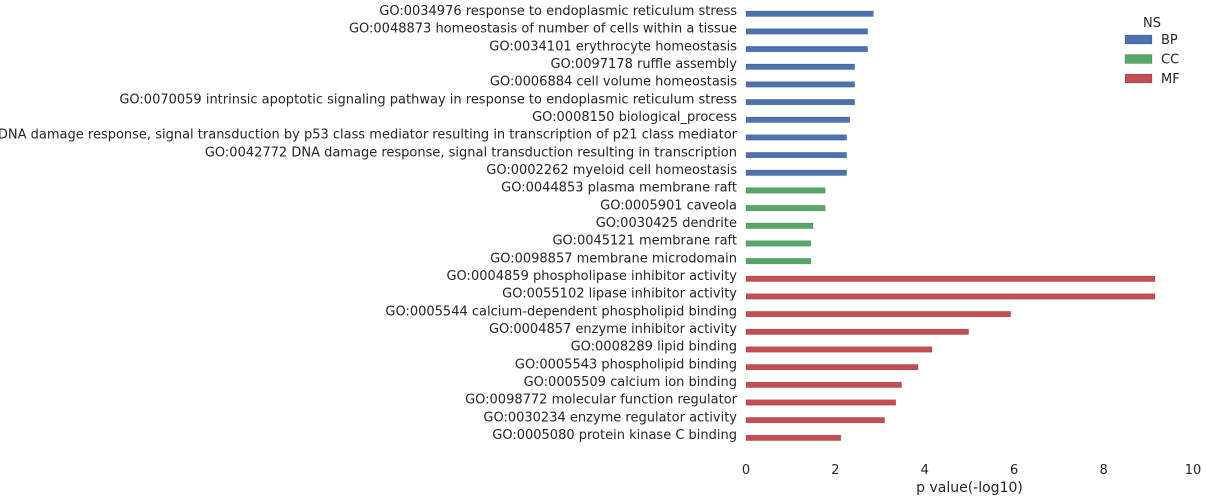  I want to click on category-label-14: GO:0045121 membrane raft, so click(644, 241).